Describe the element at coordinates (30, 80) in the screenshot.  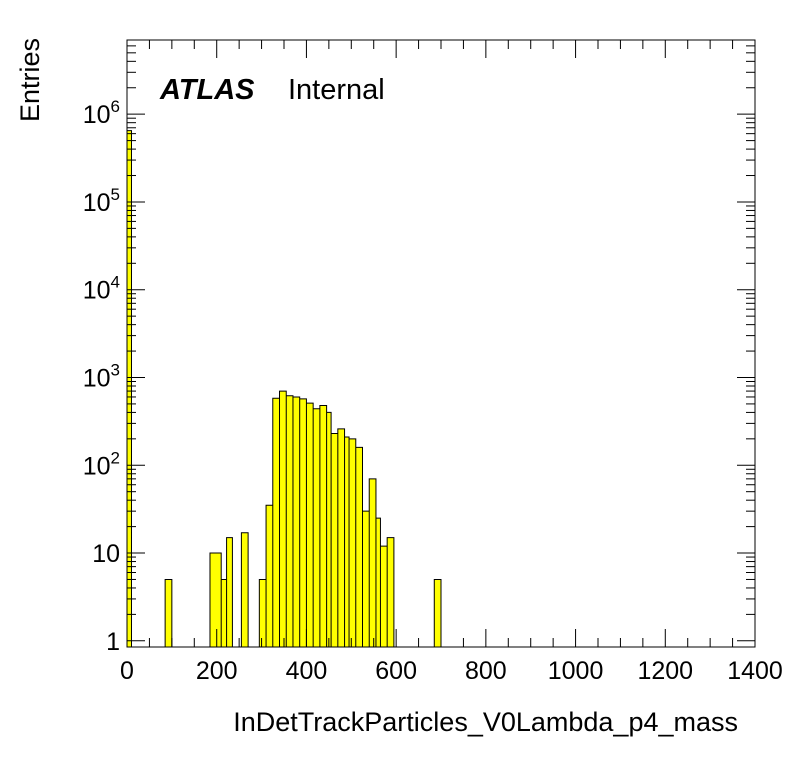
I see `y-axis-title: Entries` at that location.